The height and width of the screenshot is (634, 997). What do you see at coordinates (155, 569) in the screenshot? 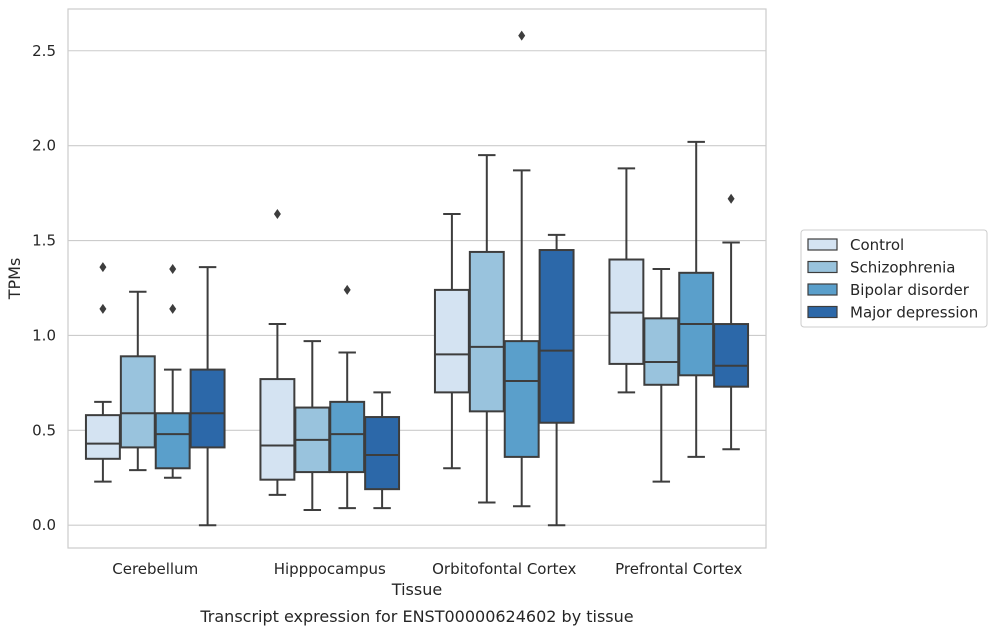
I see `x-tick-label: Cerebellum` at bounding box center [155, 569].